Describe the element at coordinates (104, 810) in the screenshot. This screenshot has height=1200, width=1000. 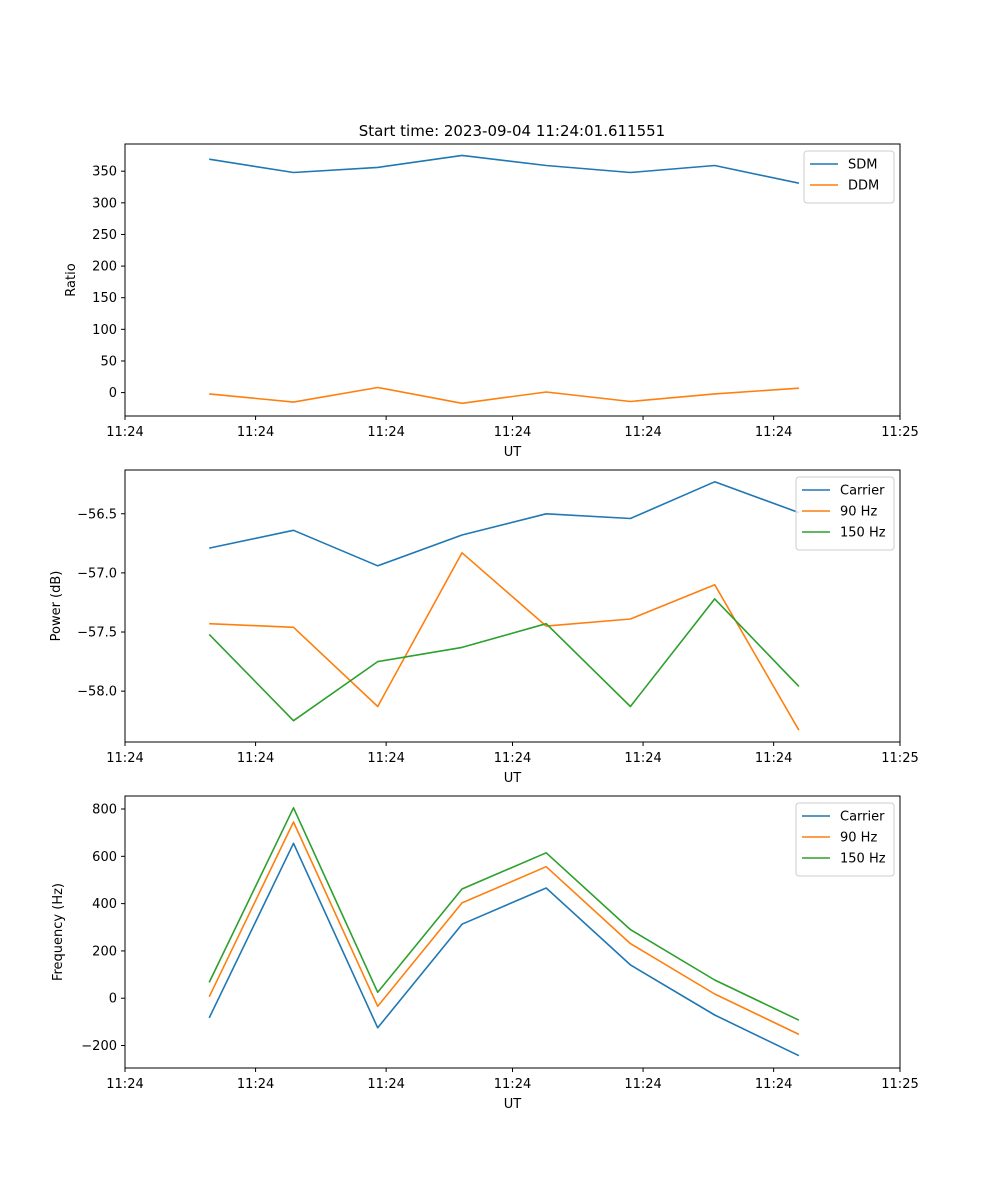
I see `y-tick-label: 800` at that location.